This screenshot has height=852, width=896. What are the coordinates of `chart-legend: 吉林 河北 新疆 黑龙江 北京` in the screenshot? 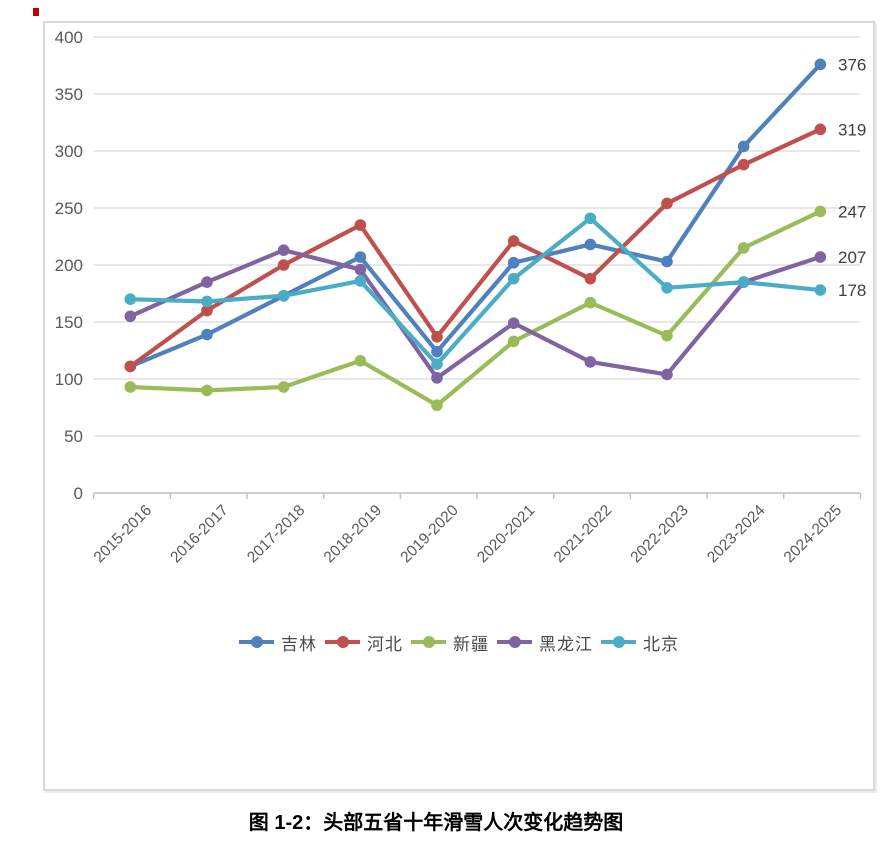 It's located at (459, 642).